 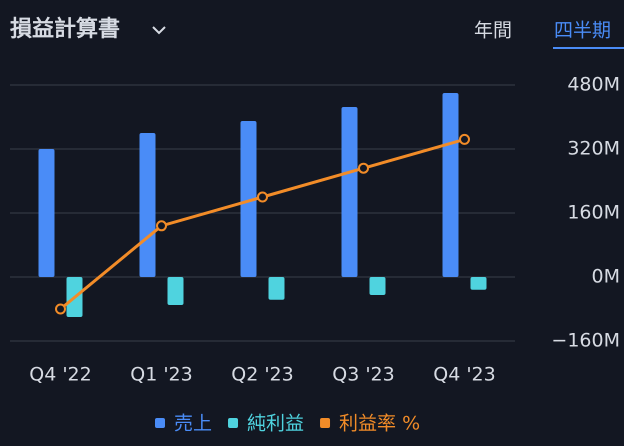 I want to click on page-title: 損益計算書, so click(x=65, y=29).